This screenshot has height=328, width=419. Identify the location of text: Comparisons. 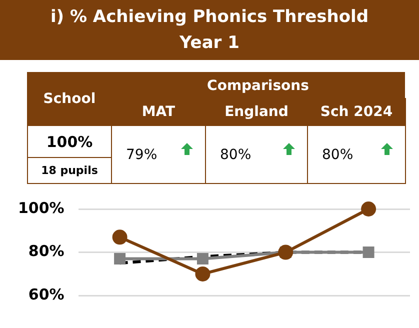
(258, 85).